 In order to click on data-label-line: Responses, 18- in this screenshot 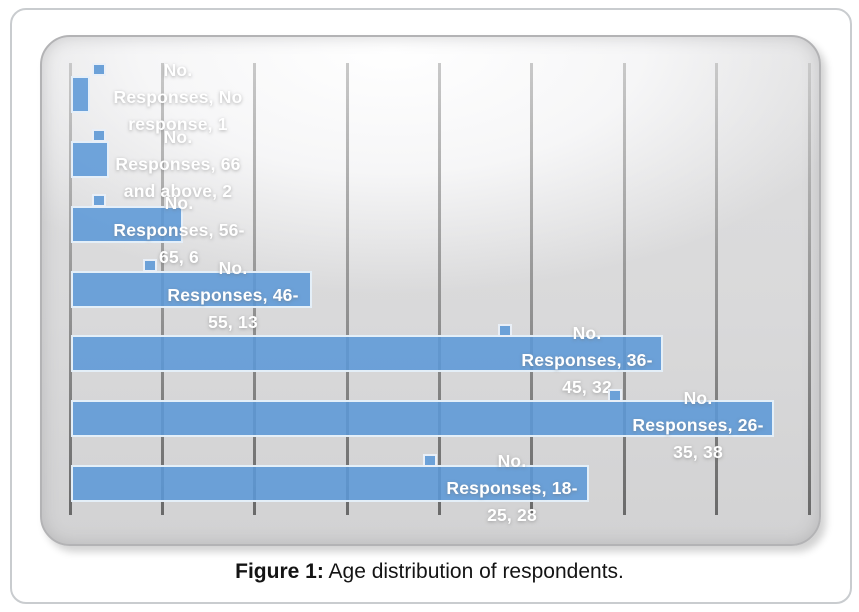, I will do `click(512, 488)`.